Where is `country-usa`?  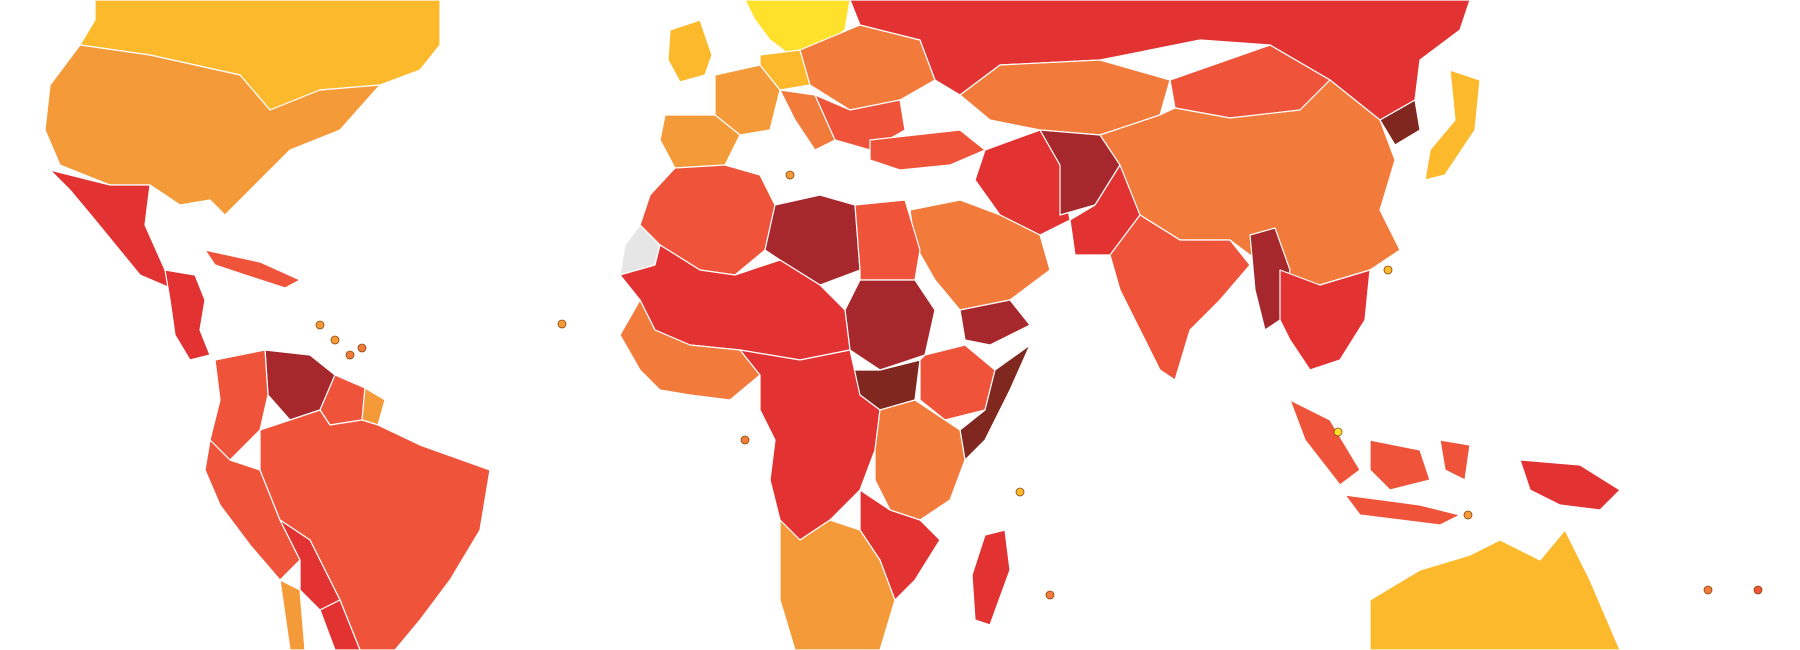 country-usa is located at coordinates (212, 130).